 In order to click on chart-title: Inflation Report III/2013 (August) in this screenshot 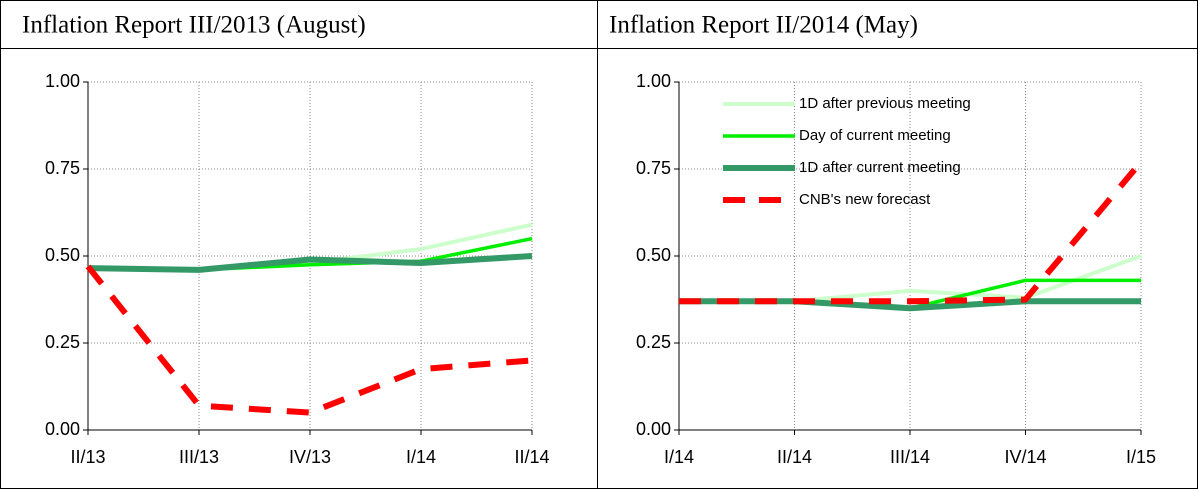, I will do `click(194, 25)`.